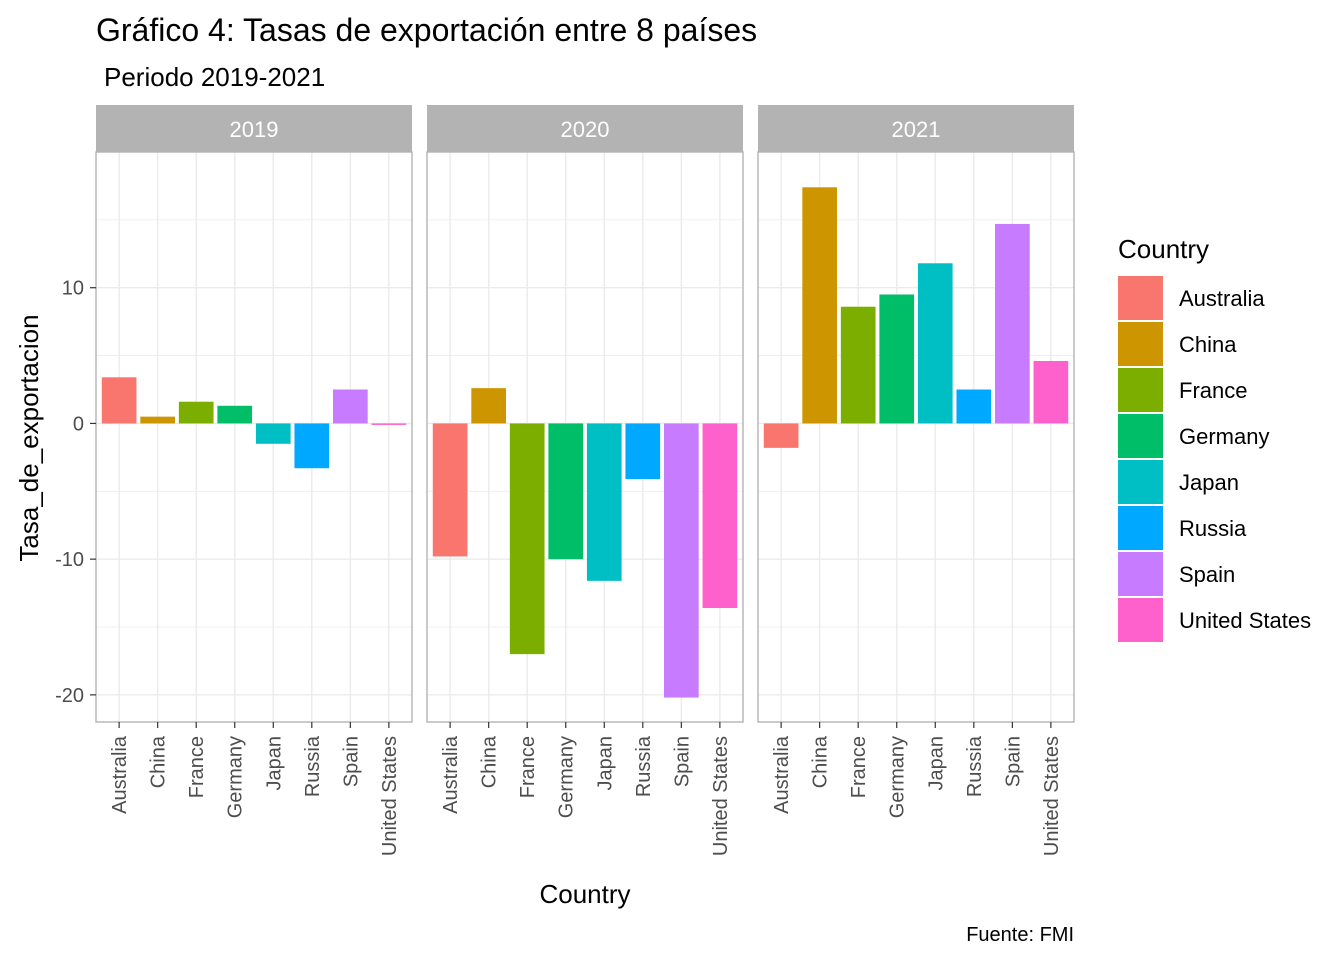 The image size is (1344, 960). I want to click on legend-label: China, so click(1208, 344).